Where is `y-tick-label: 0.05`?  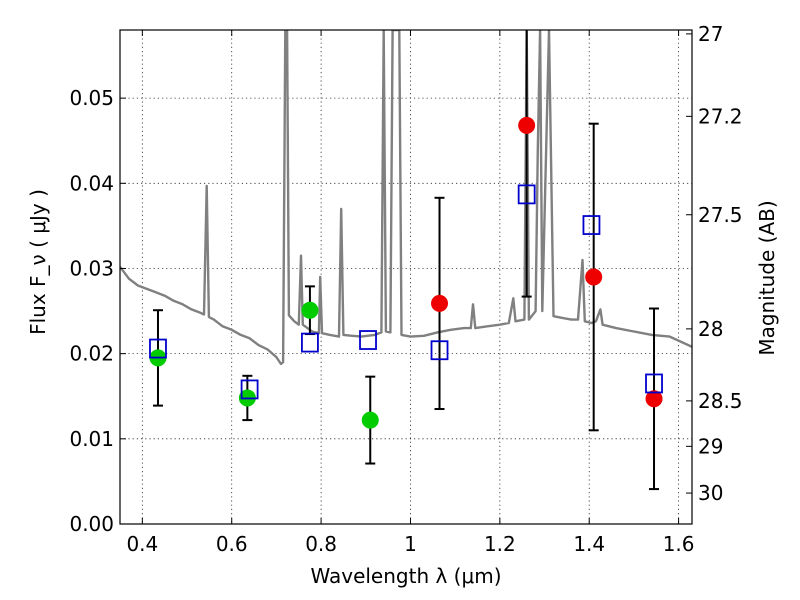
y-tick-label: 0.05 is located at coordinates (91, 98).